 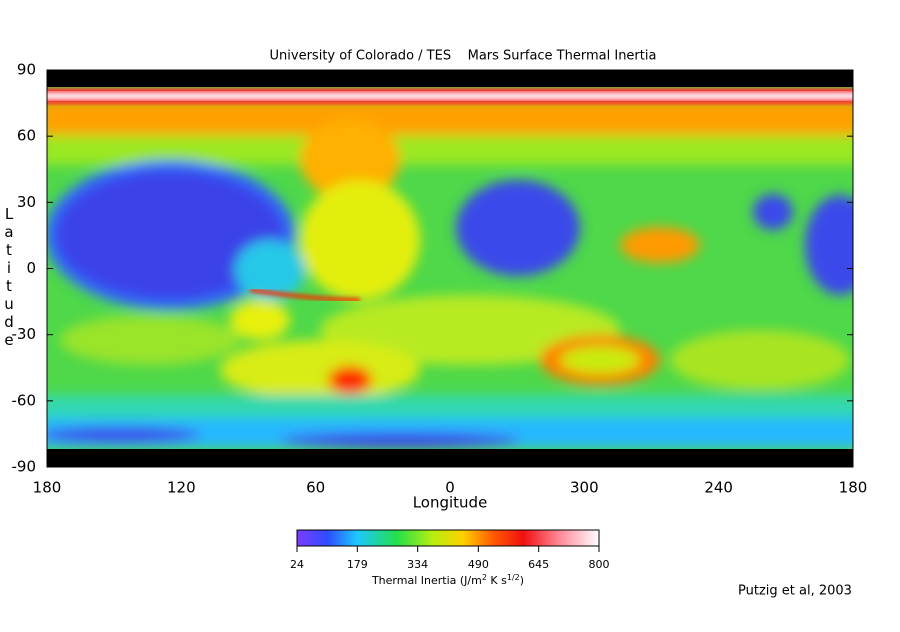 What do you see at coordinates (357, 564) in the screenshot?
I see `colorbar-tick-label: 179` at bounding box center [357, 564].